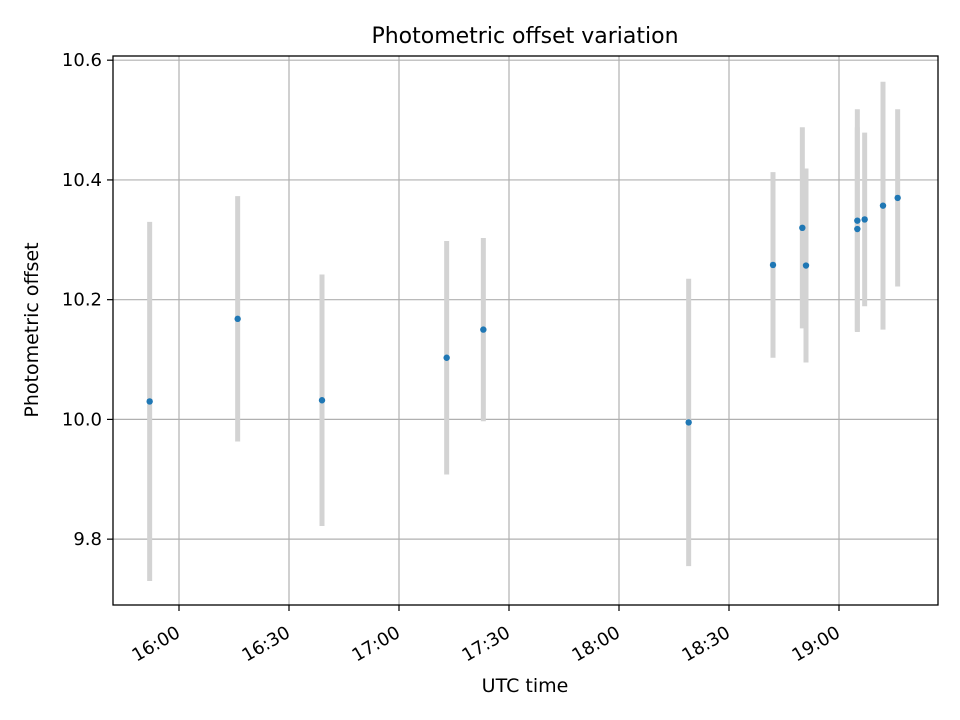  Describe the element at coordinates (82, 419) in the screenshot. I see `y-tick-label: 10.0` at that location.